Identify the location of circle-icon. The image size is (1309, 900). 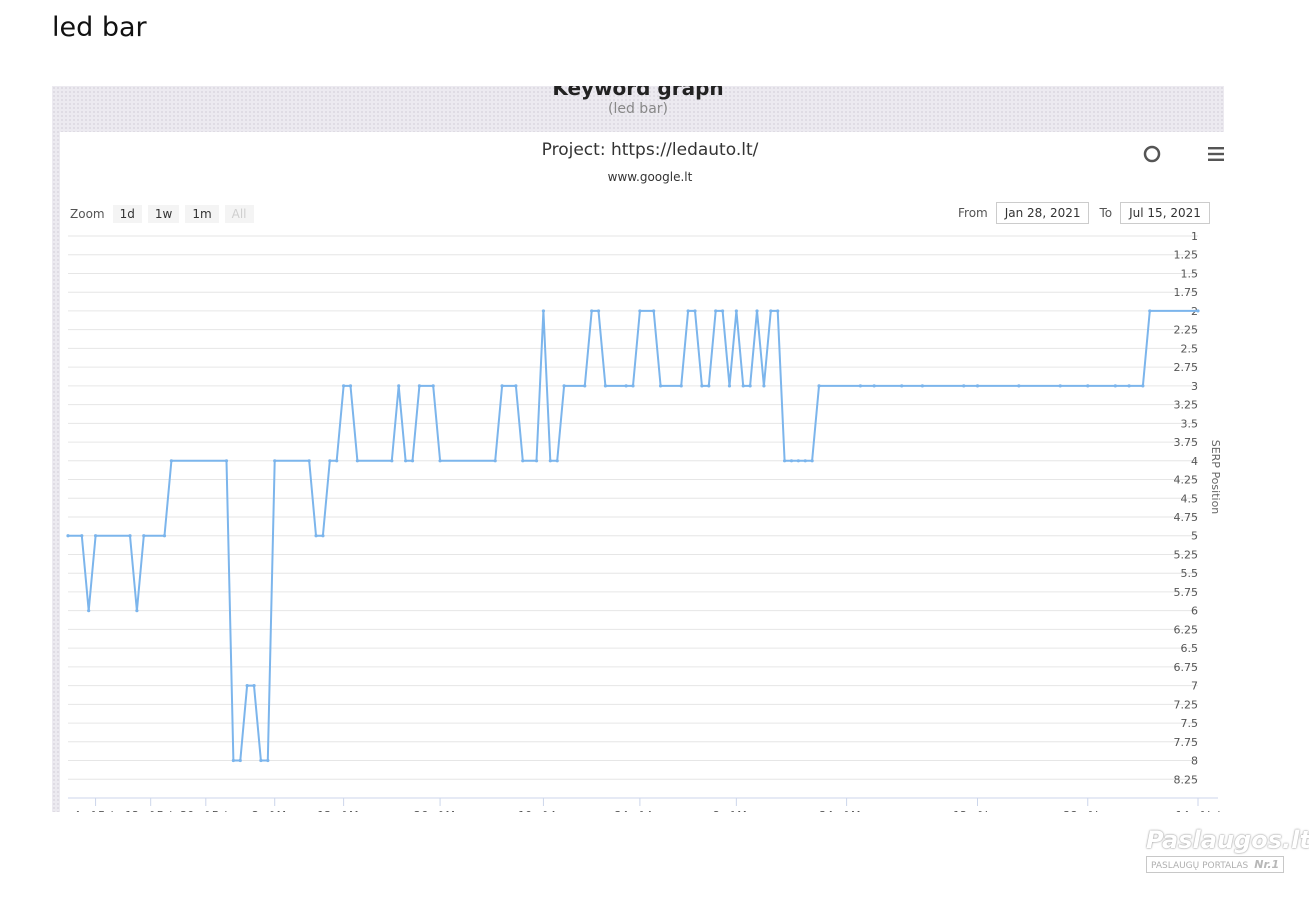
(1152, 154).